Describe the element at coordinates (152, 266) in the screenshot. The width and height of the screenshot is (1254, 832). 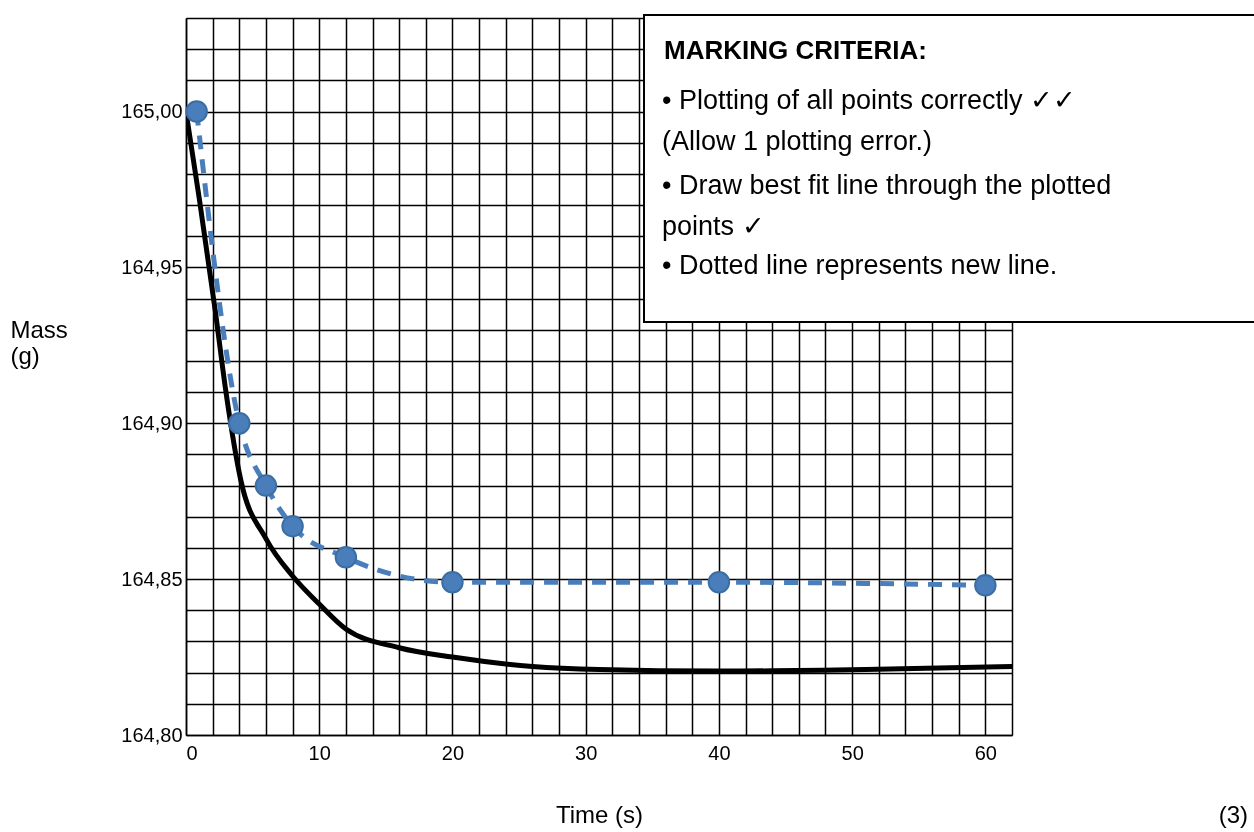
I see `y-tick-label: 164,95` at that location.